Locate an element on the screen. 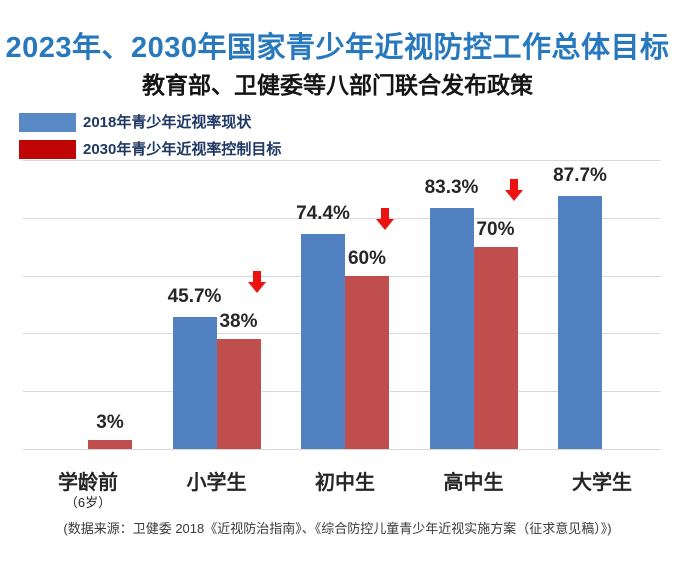 This screenshot has height=565, width=675. page-title: 2023年、2030年国家青少年近视防控工作总体目标 is located at coordinates (337, 48).